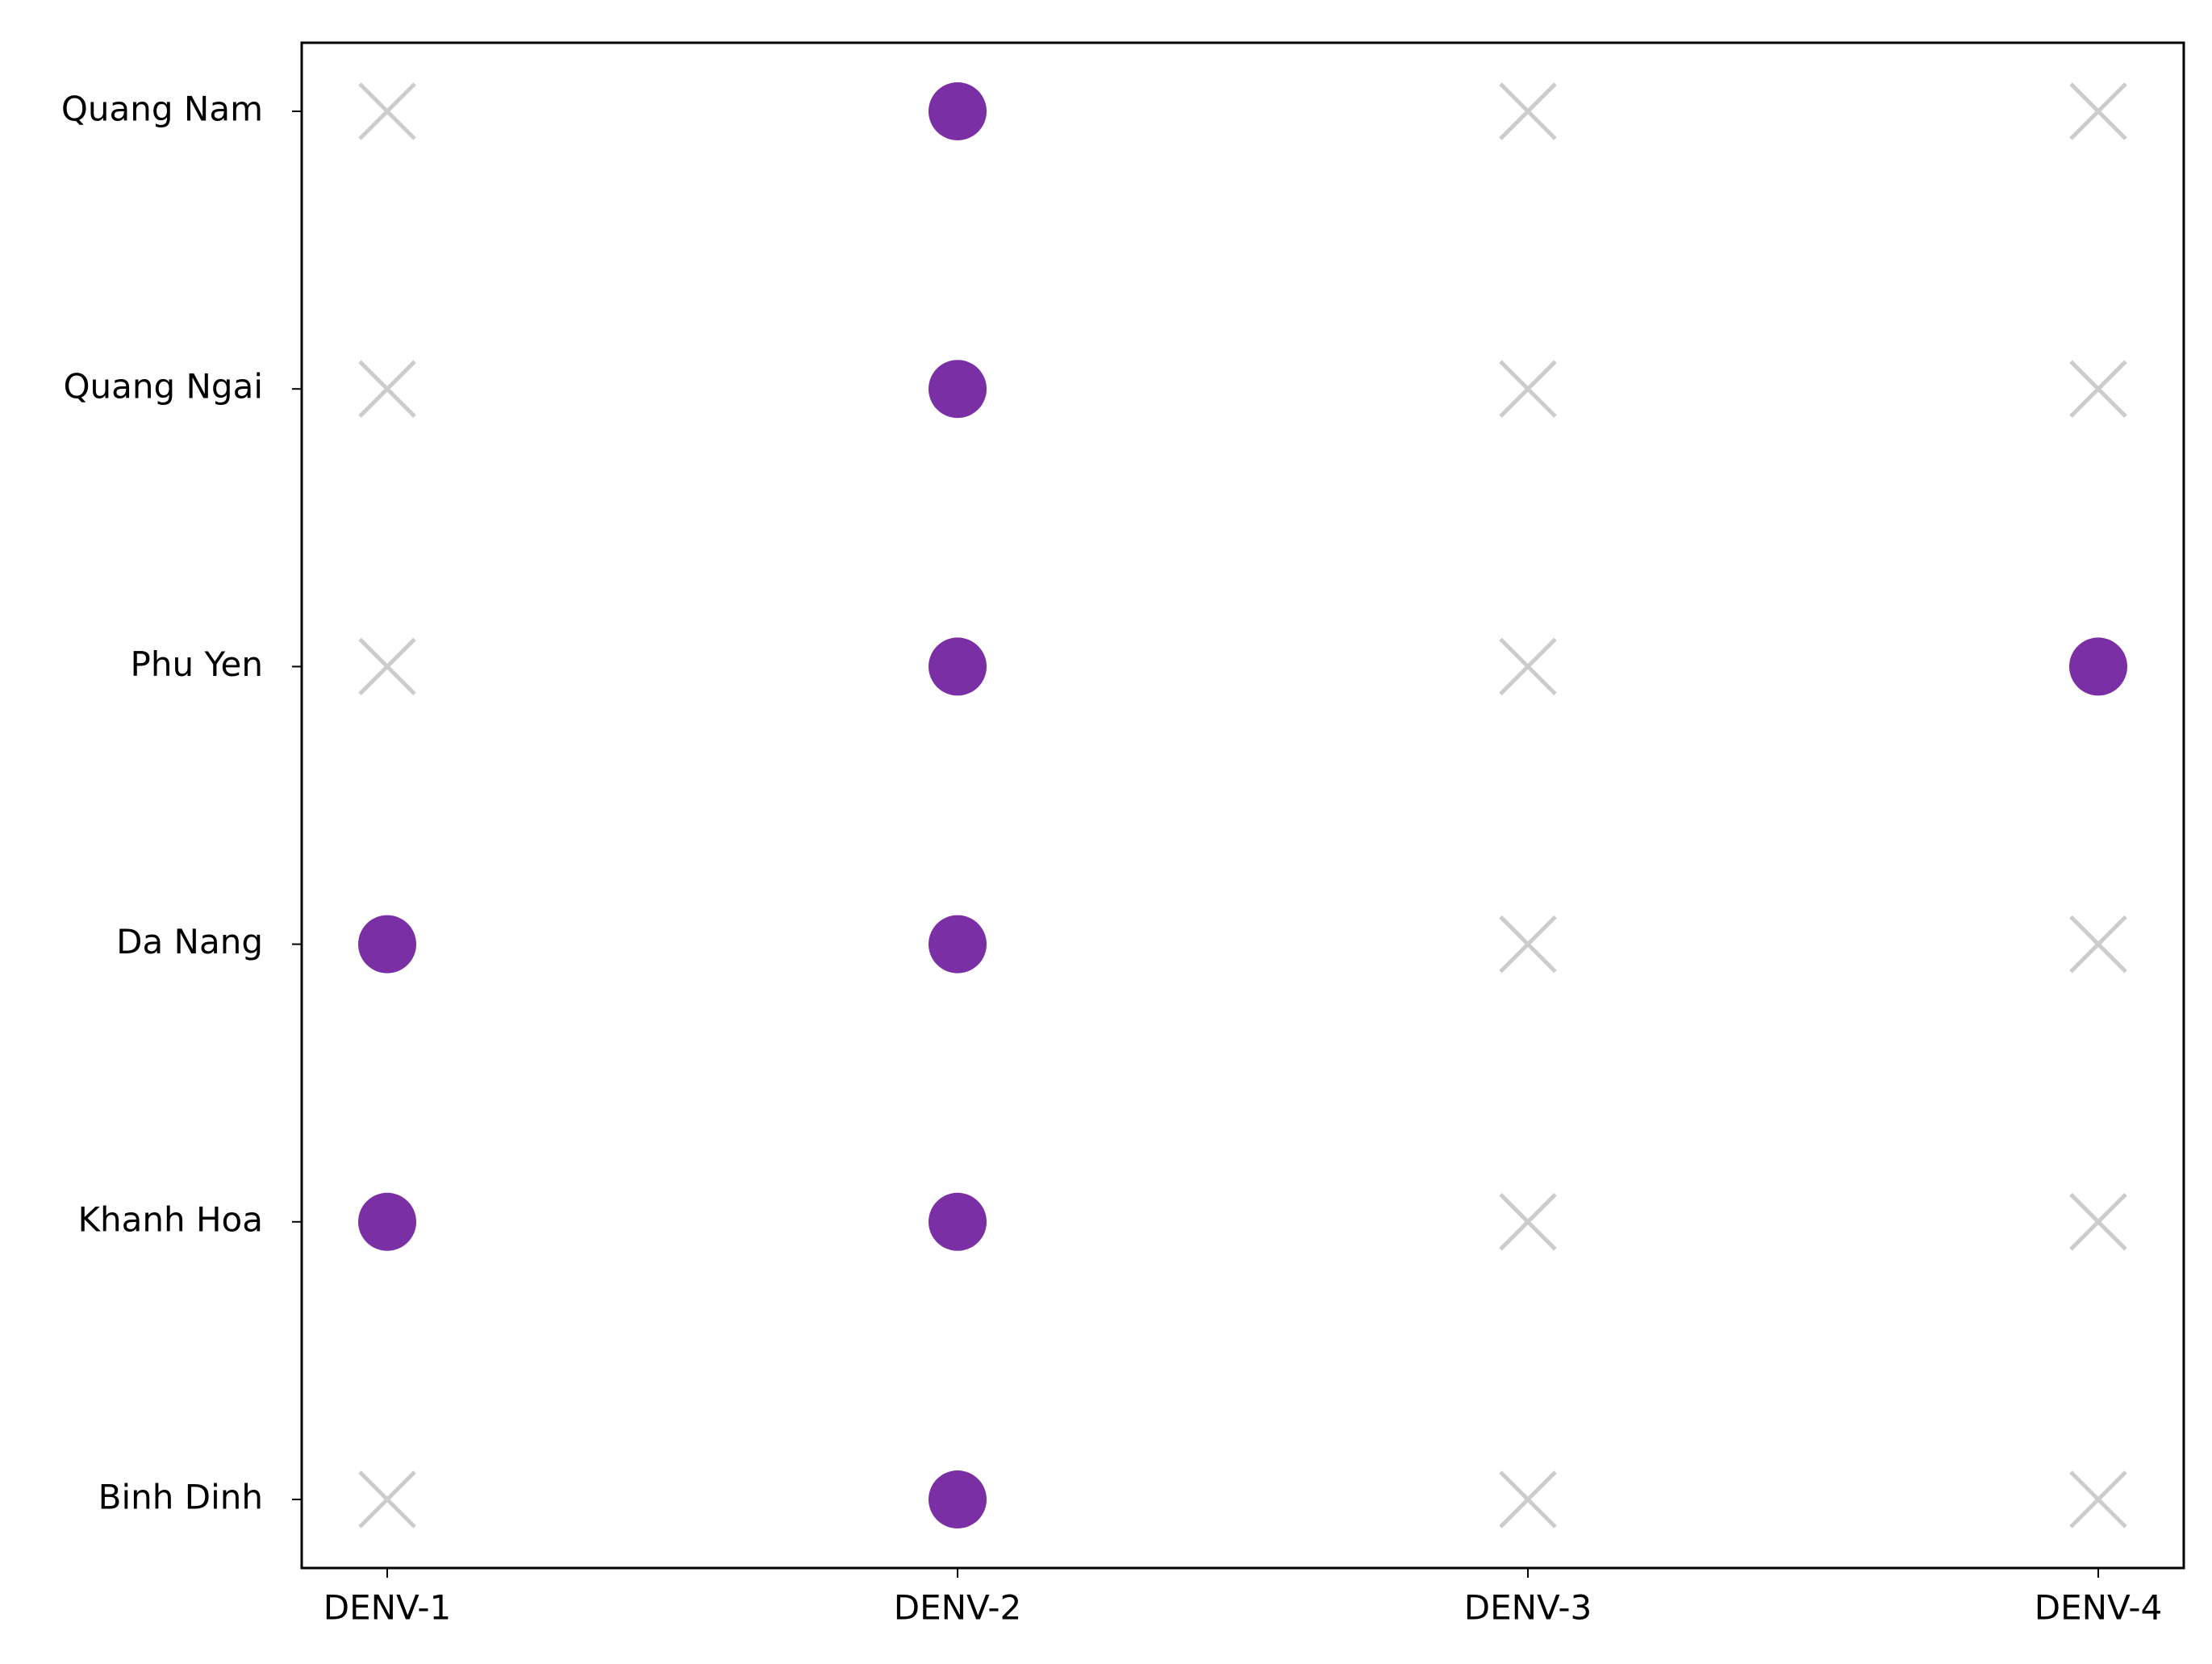  I want to click on x-tick-label: DENV-4, so click(2098, 1608).